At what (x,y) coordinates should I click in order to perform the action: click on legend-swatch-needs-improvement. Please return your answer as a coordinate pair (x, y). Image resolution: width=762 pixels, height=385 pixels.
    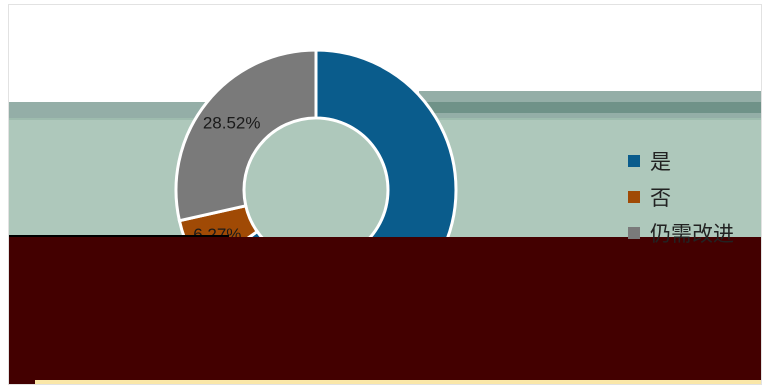
    Looking at the image, I should click on (634, 233).